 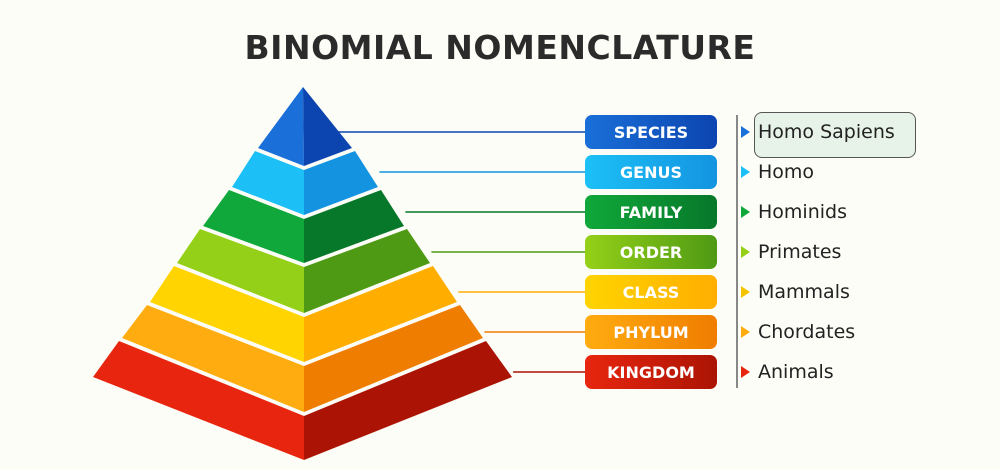 I want to click on highlight-box, so click(x=835, y=135).